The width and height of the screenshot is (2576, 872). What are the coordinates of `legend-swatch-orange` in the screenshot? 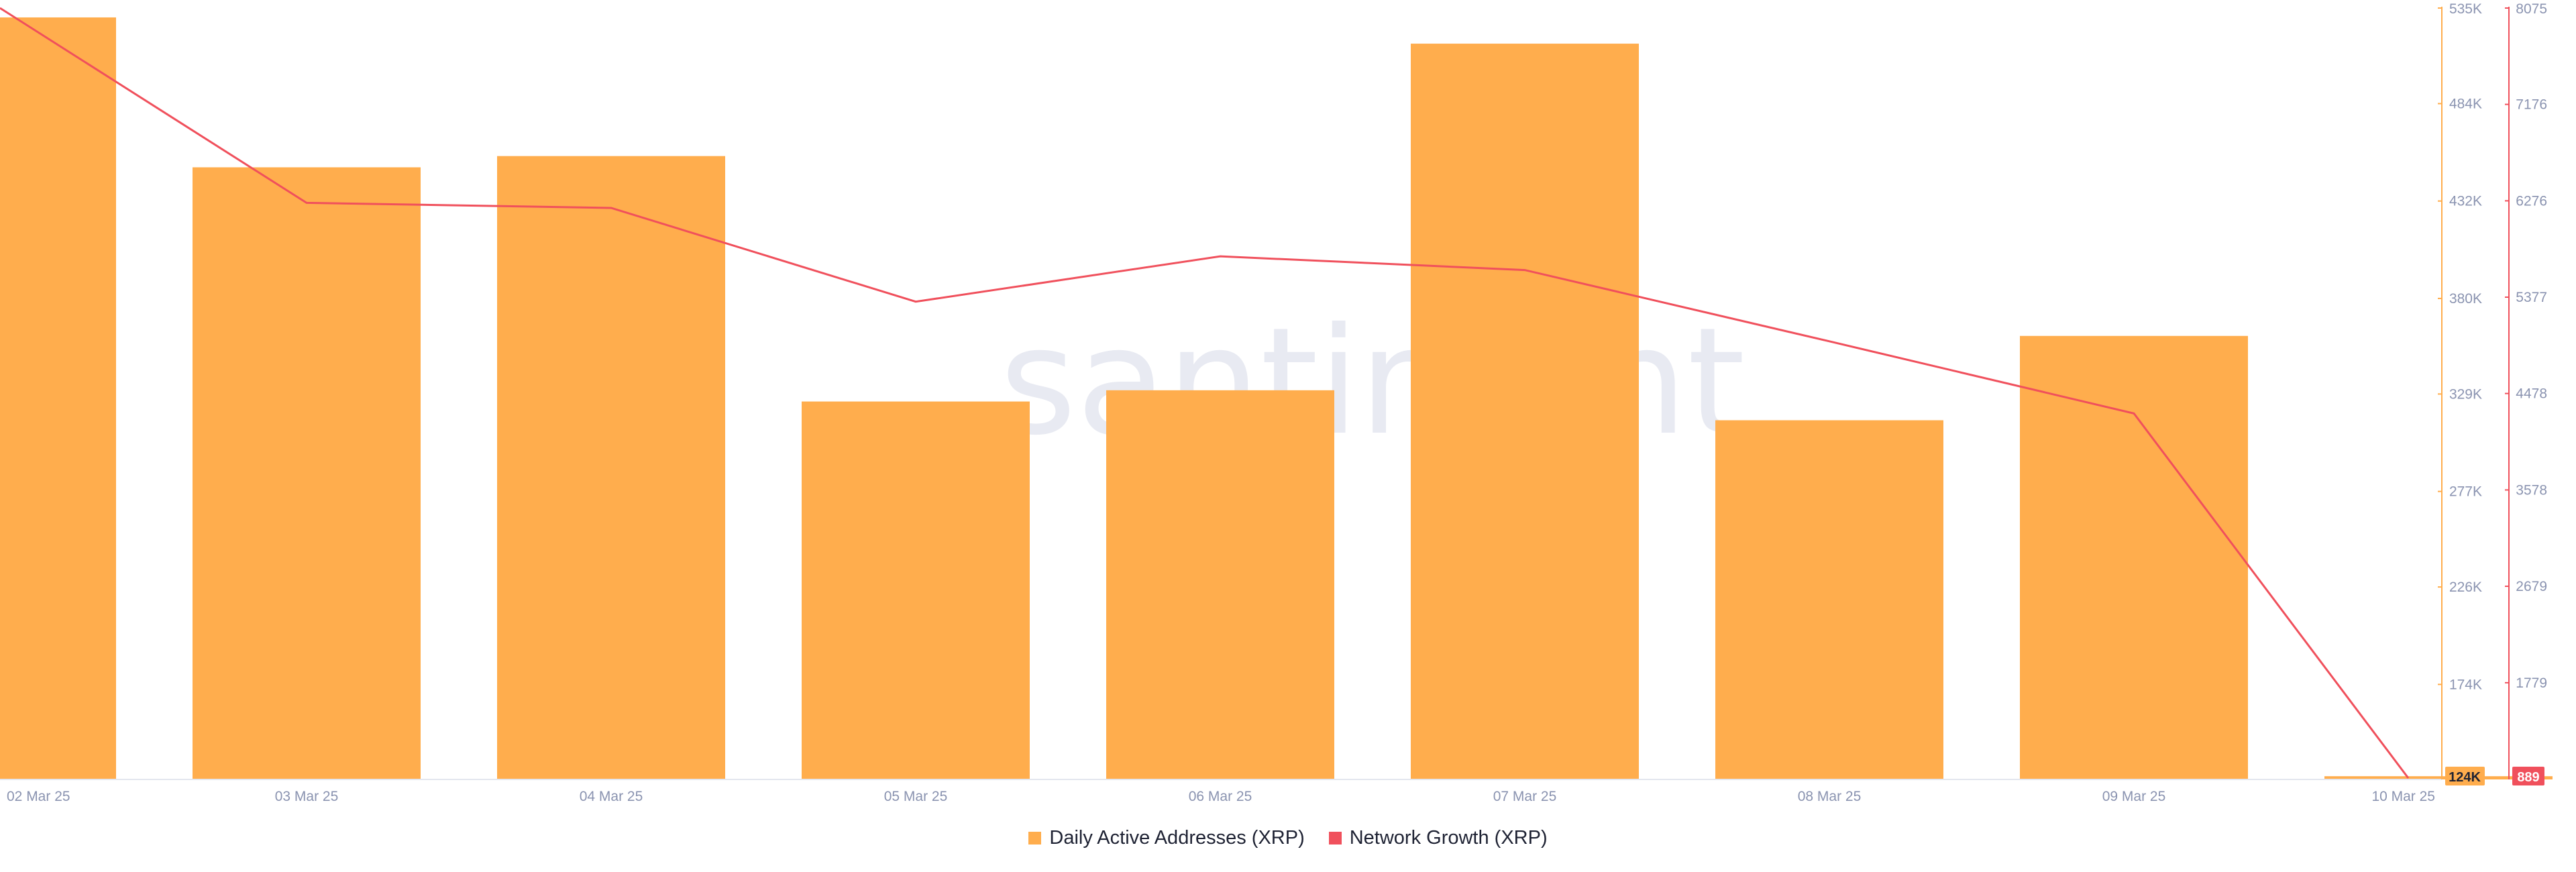 It's located at (1035, 838).